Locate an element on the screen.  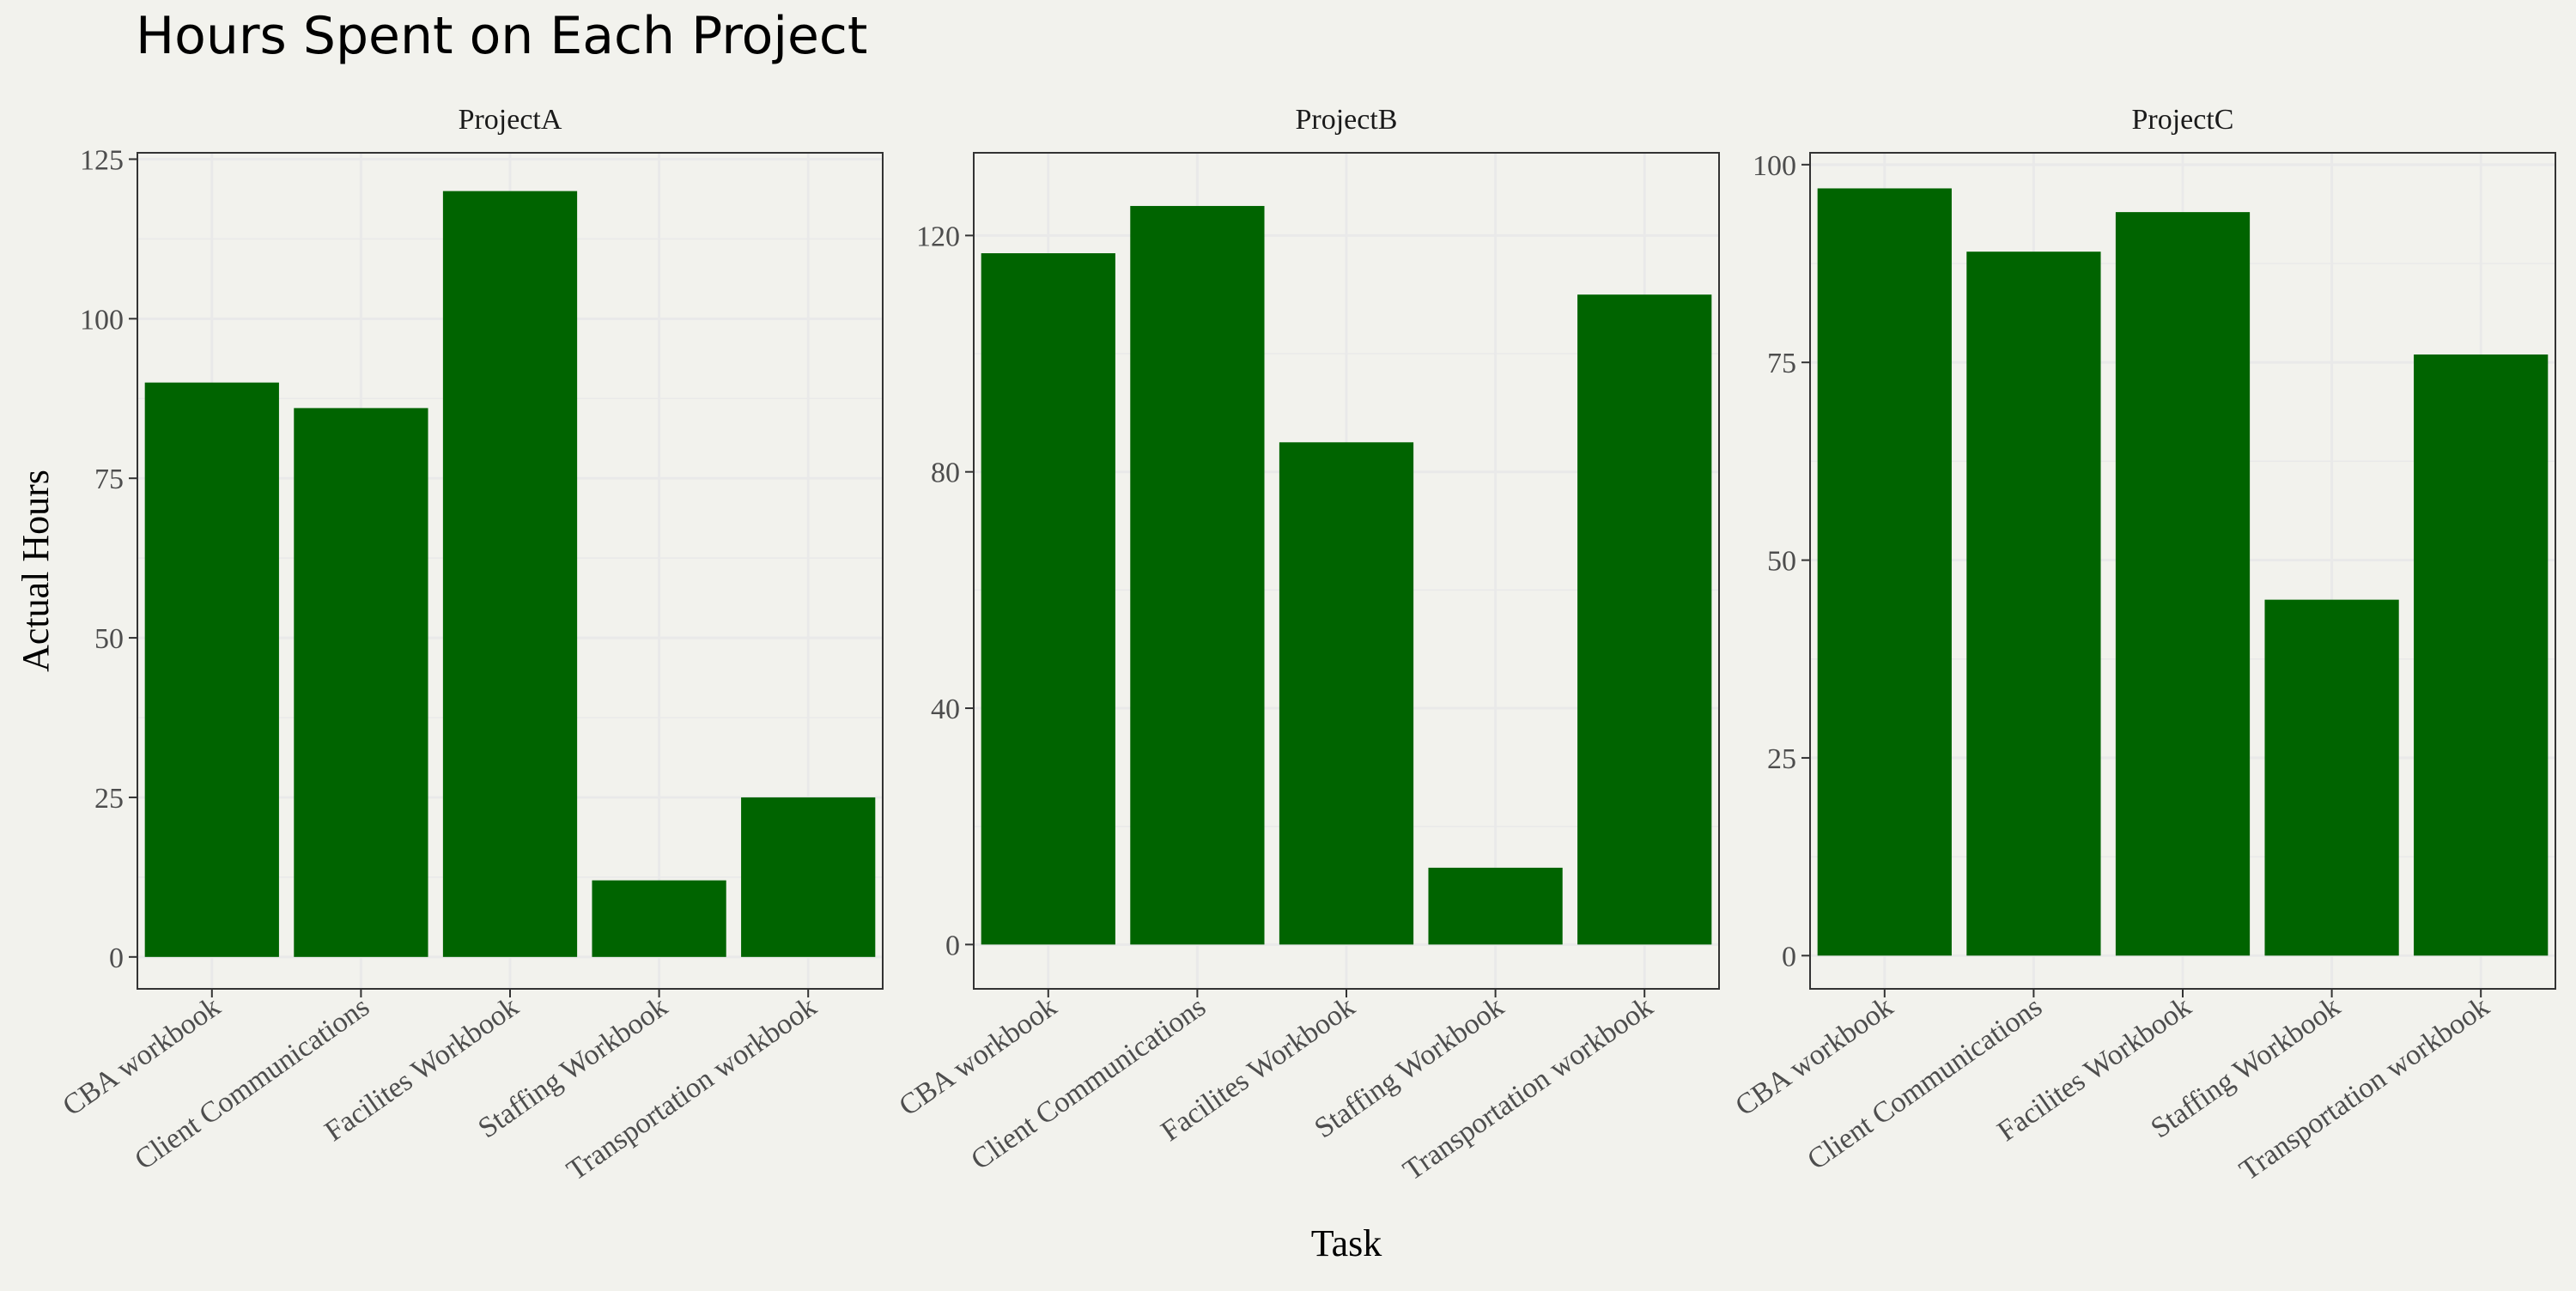
y-tick-label: 120 is located at coordinates (938, 236).